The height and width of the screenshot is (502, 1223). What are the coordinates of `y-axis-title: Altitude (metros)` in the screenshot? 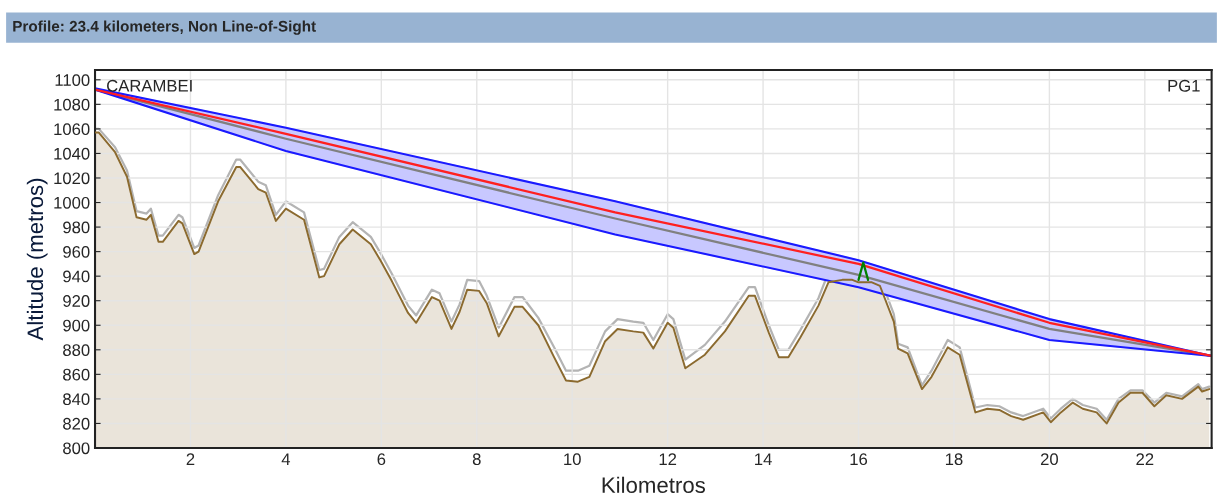 It's located at (37, 259).